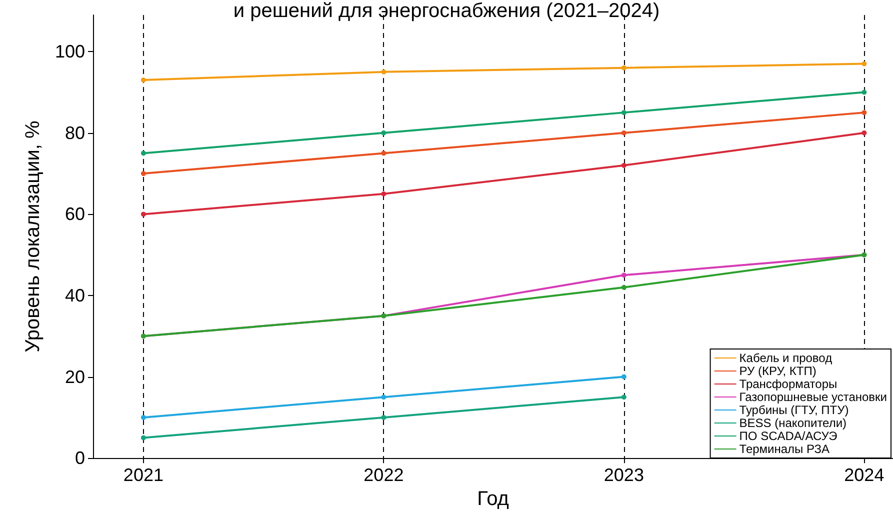 This screenshot has height=514, width=893. I want to click on legend-label: Трансформаторы, so click(788, 384).